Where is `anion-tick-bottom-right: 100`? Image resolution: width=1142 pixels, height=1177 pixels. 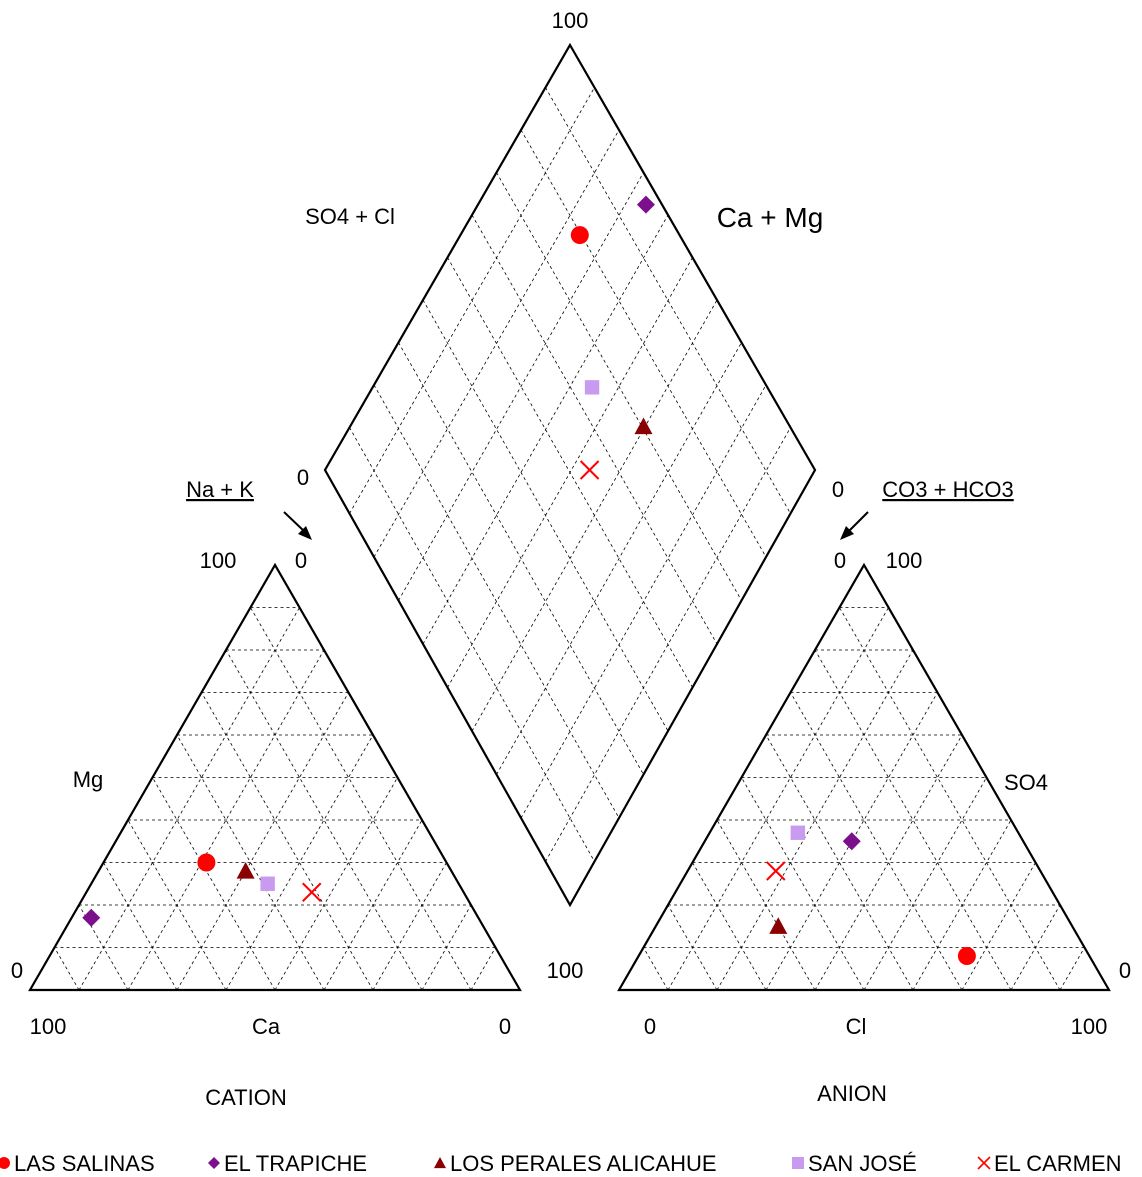
anion-tick-bottom-right: 100 is located at coordinates (1089, 1026).